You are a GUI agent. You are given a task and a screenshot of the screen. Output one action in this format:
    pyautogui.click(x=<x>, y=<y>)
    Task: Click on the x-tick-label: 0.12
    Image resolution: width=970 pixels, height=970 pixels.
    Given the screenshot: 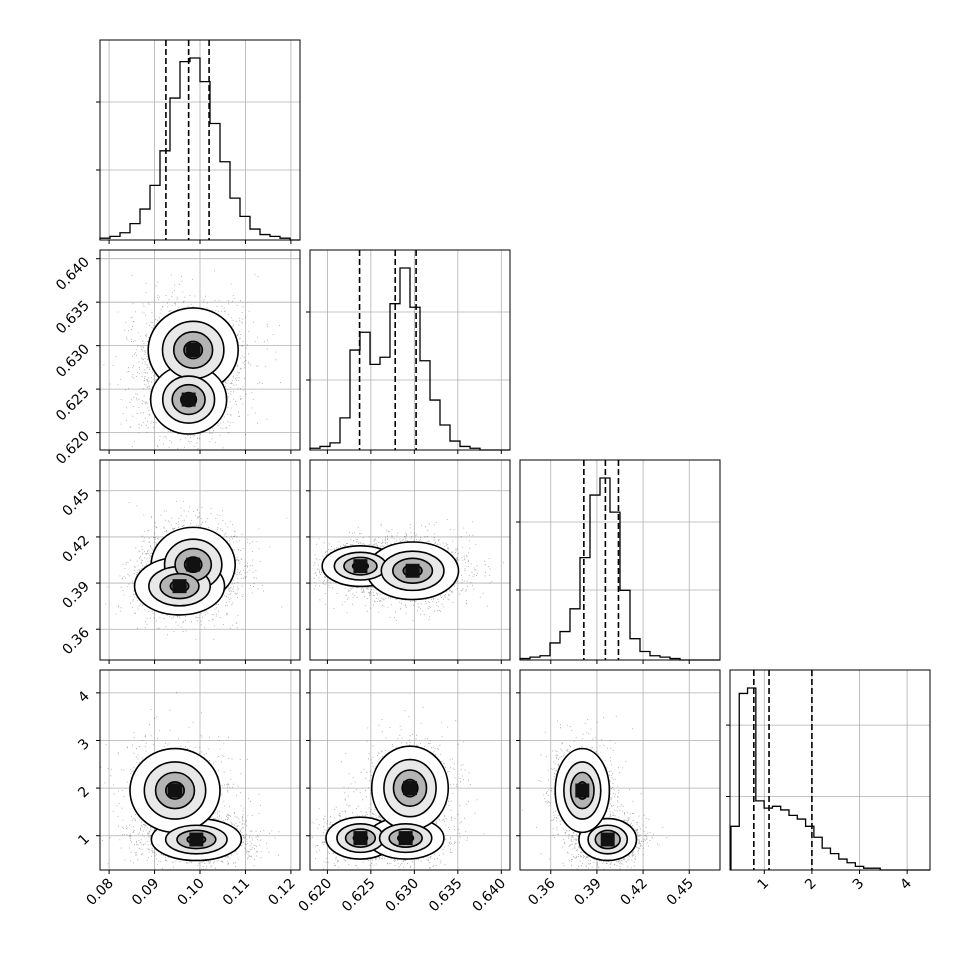 What is the action you would take?
    pyautogui.click(x=281, y=892)
    